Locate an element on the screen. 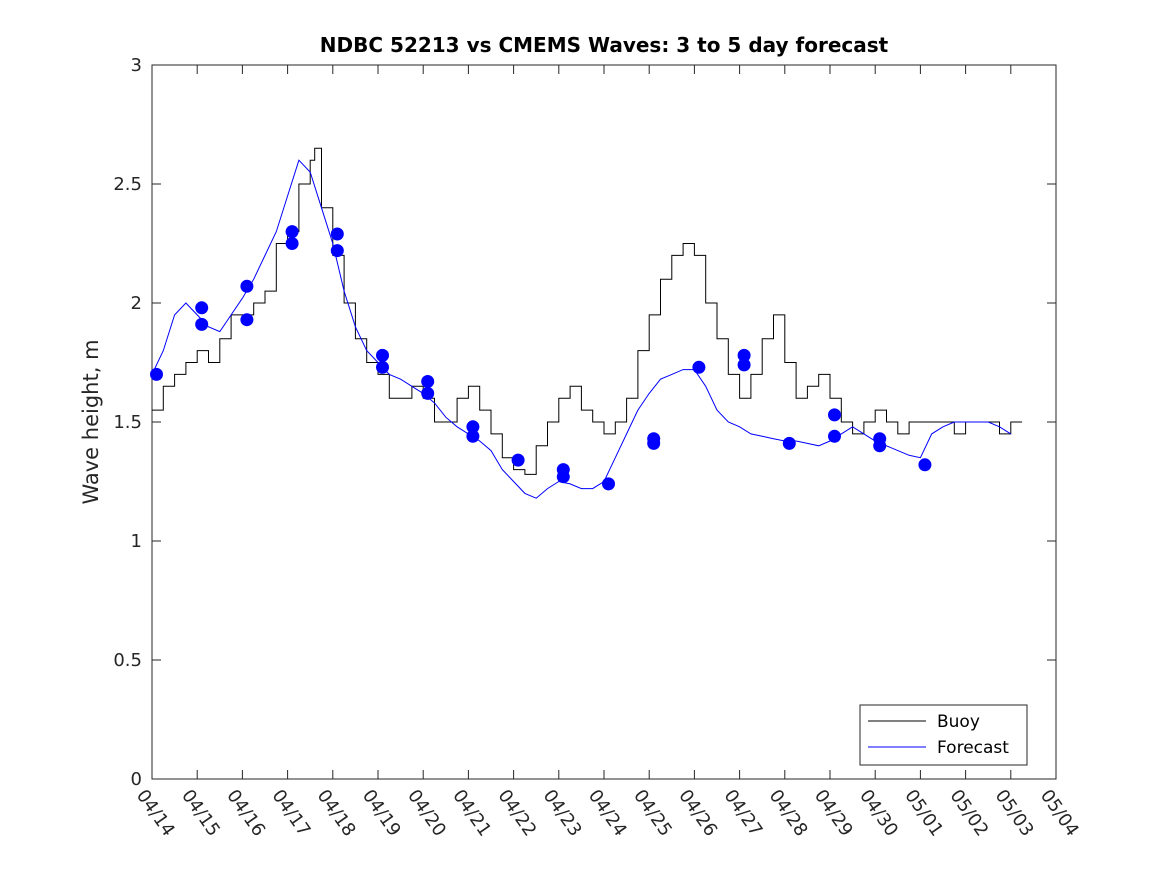  y-tick-label: 0.5 is located at coordinates (127, 660).